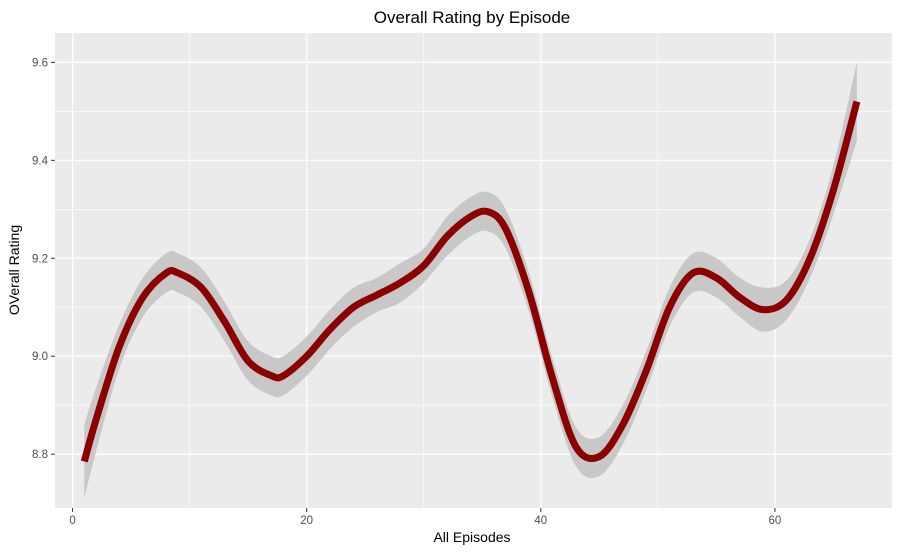  I want to click on y-tick-label: 9.4, so click(40, 161).